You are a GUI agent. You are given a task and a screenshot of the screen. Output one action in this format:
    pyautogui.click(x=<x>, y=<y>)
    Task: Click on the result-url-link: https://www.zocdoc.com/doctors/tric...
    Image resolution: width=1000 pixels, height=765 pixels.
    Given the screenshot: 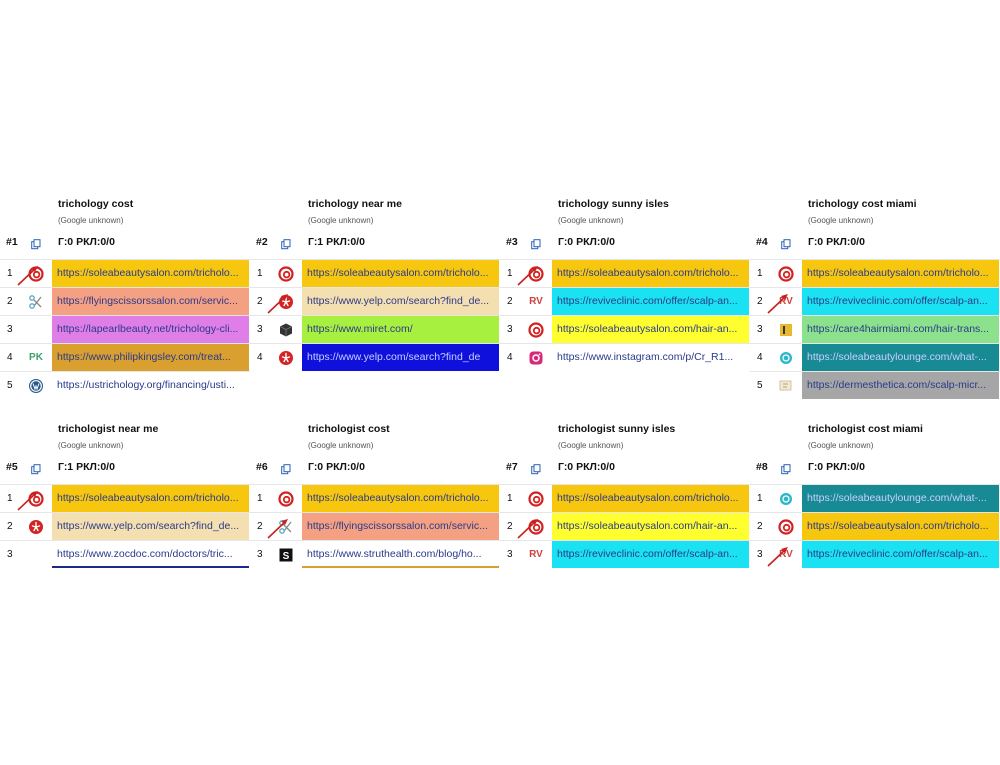 What is the action you would take?
    pyautogui.click(x=150, y=554)
    